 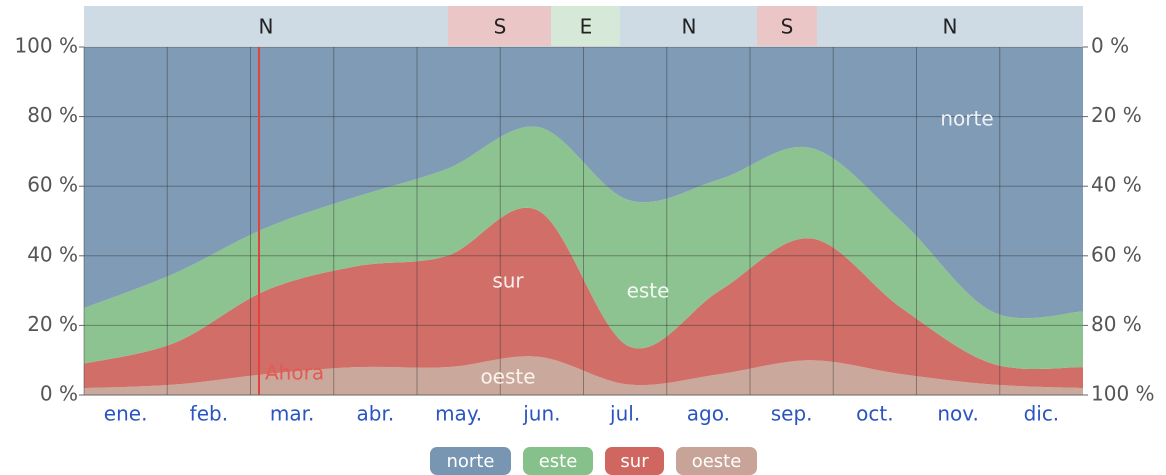 I want to click on legend: norte este sur oeste, so click(x=593, y=461).